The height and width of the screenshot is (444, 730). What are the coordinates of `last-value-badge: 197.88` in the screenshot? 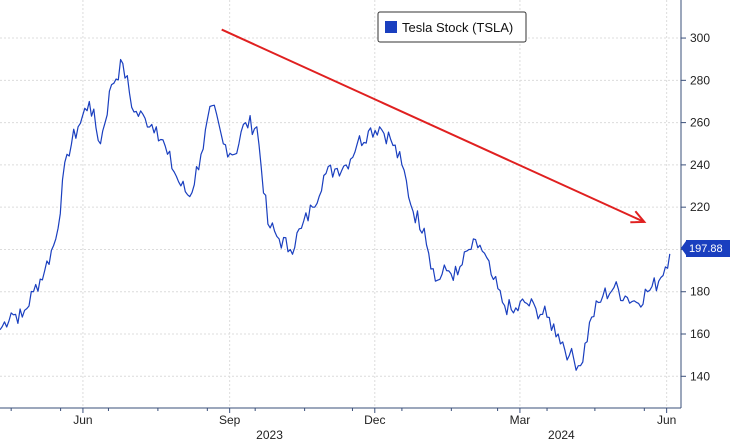 It's located at (705, 248).